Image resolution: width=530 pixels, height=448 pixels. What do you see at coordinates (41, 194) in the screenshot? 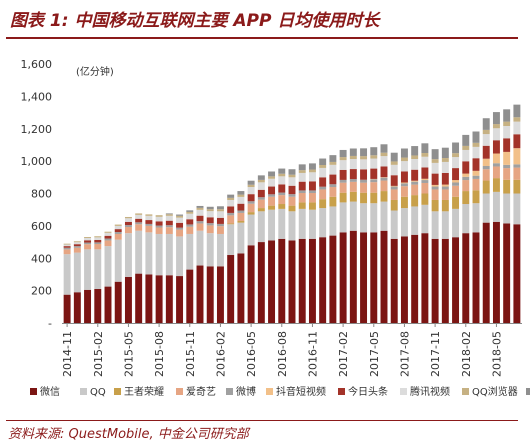
I see `y-tick-label: 800` at bounding box center [41, 194].